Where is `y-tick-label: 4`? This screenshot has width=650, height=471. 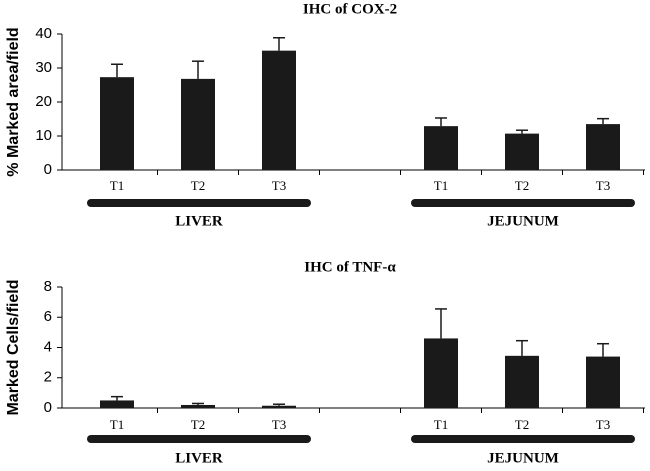
y-tick-label: 4 is located at coordinates (48, 346).